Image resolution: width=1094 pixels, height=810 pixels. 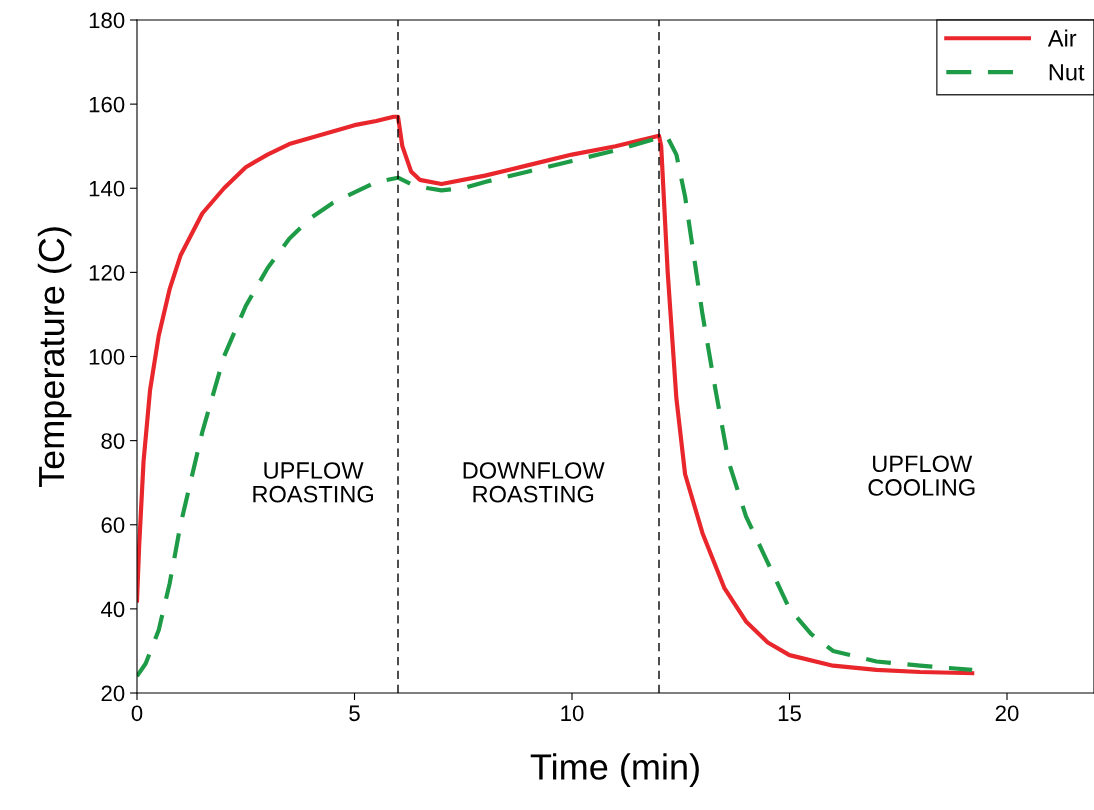 What do you see at coordinates (614, 770) in the screenshot?
I see `x-axis-title: Time (min)` at bounding box center [614, 770].